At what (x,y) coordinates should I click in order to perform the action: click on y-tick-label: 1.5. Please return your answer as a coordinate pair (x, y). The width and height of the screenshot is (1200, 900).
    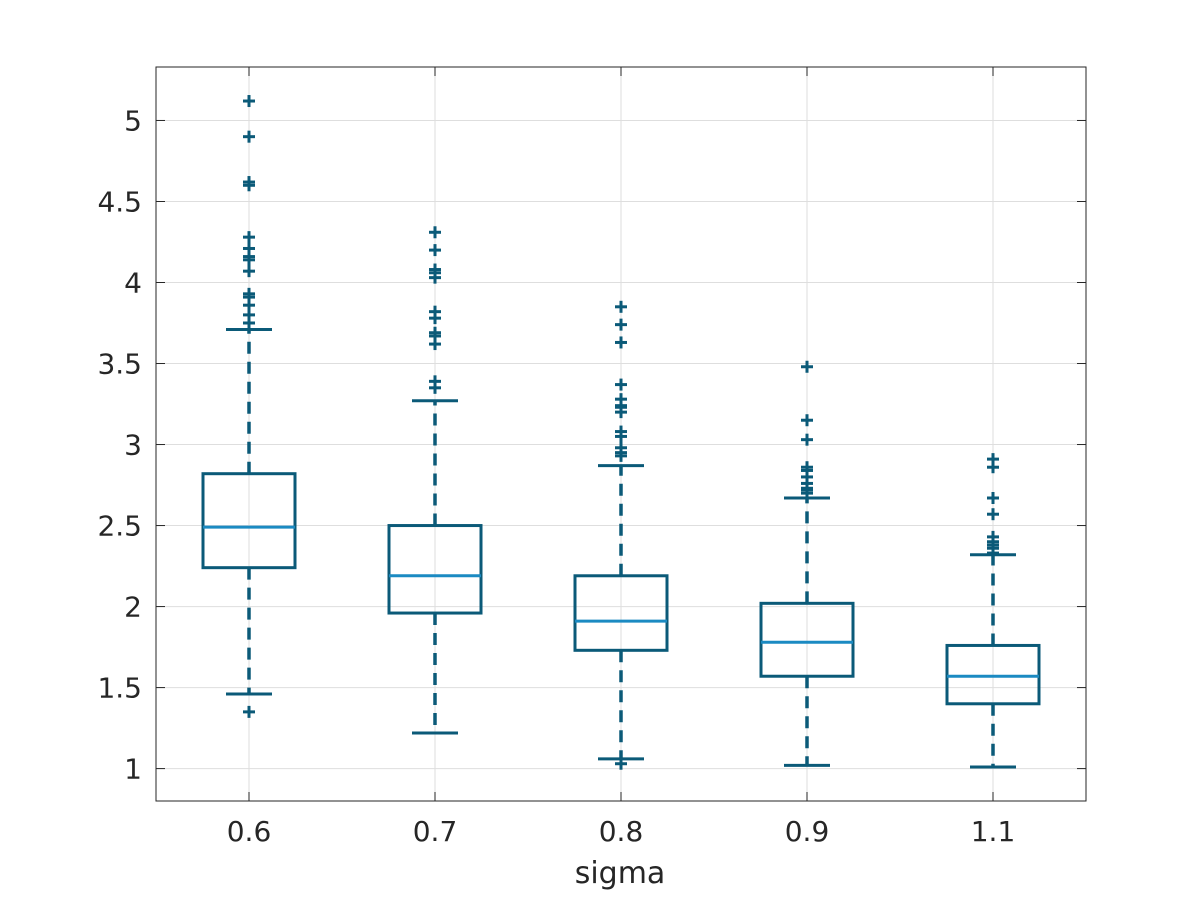
    Looking at the image, I should click on (119, 688).